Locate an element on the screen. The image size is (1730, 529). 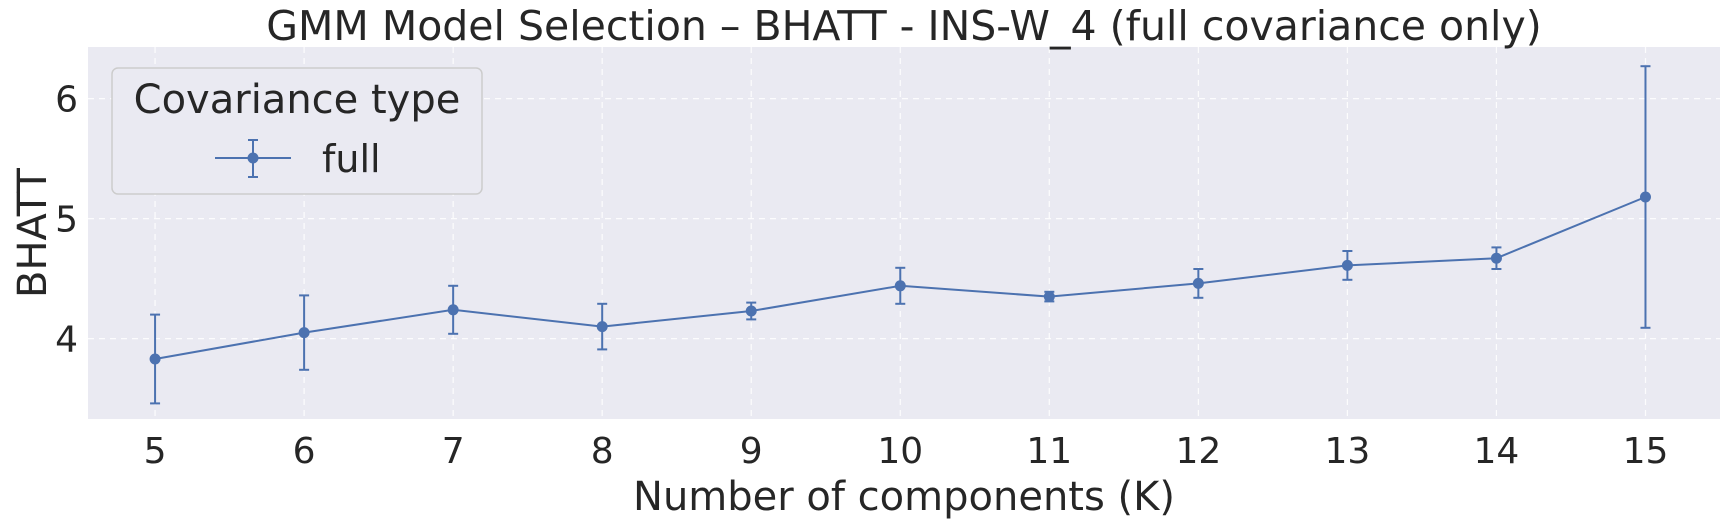
legend-point is located at coordinates (253, 158).